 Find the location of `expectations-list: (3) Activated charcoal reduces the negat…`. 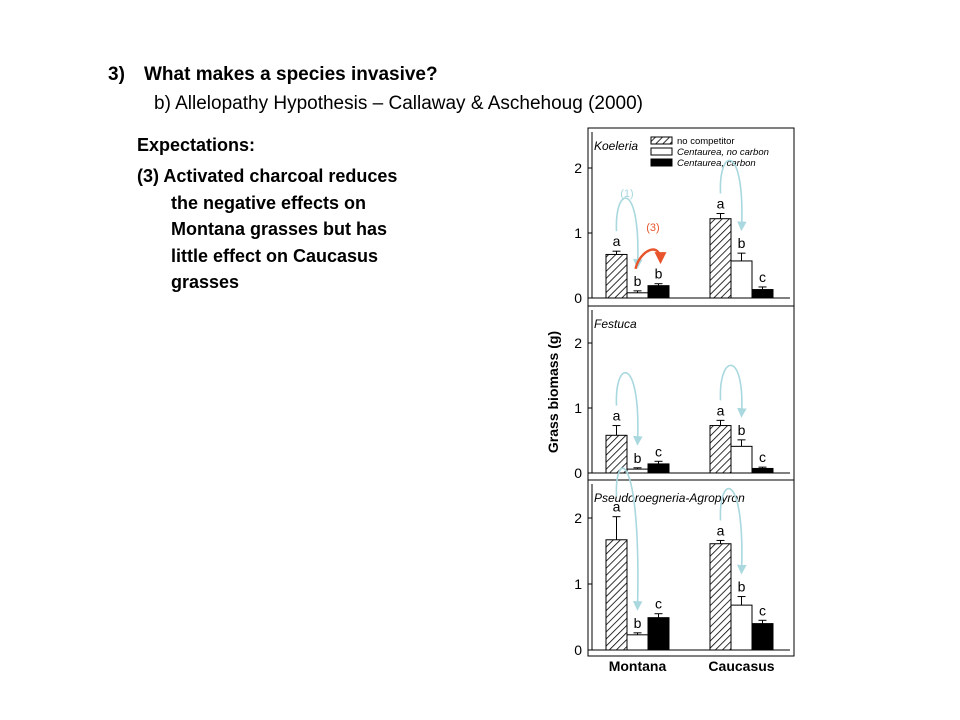

expectations-list: (3) Activated charcoal reduces the negat… is located at coordinates (267, 229).